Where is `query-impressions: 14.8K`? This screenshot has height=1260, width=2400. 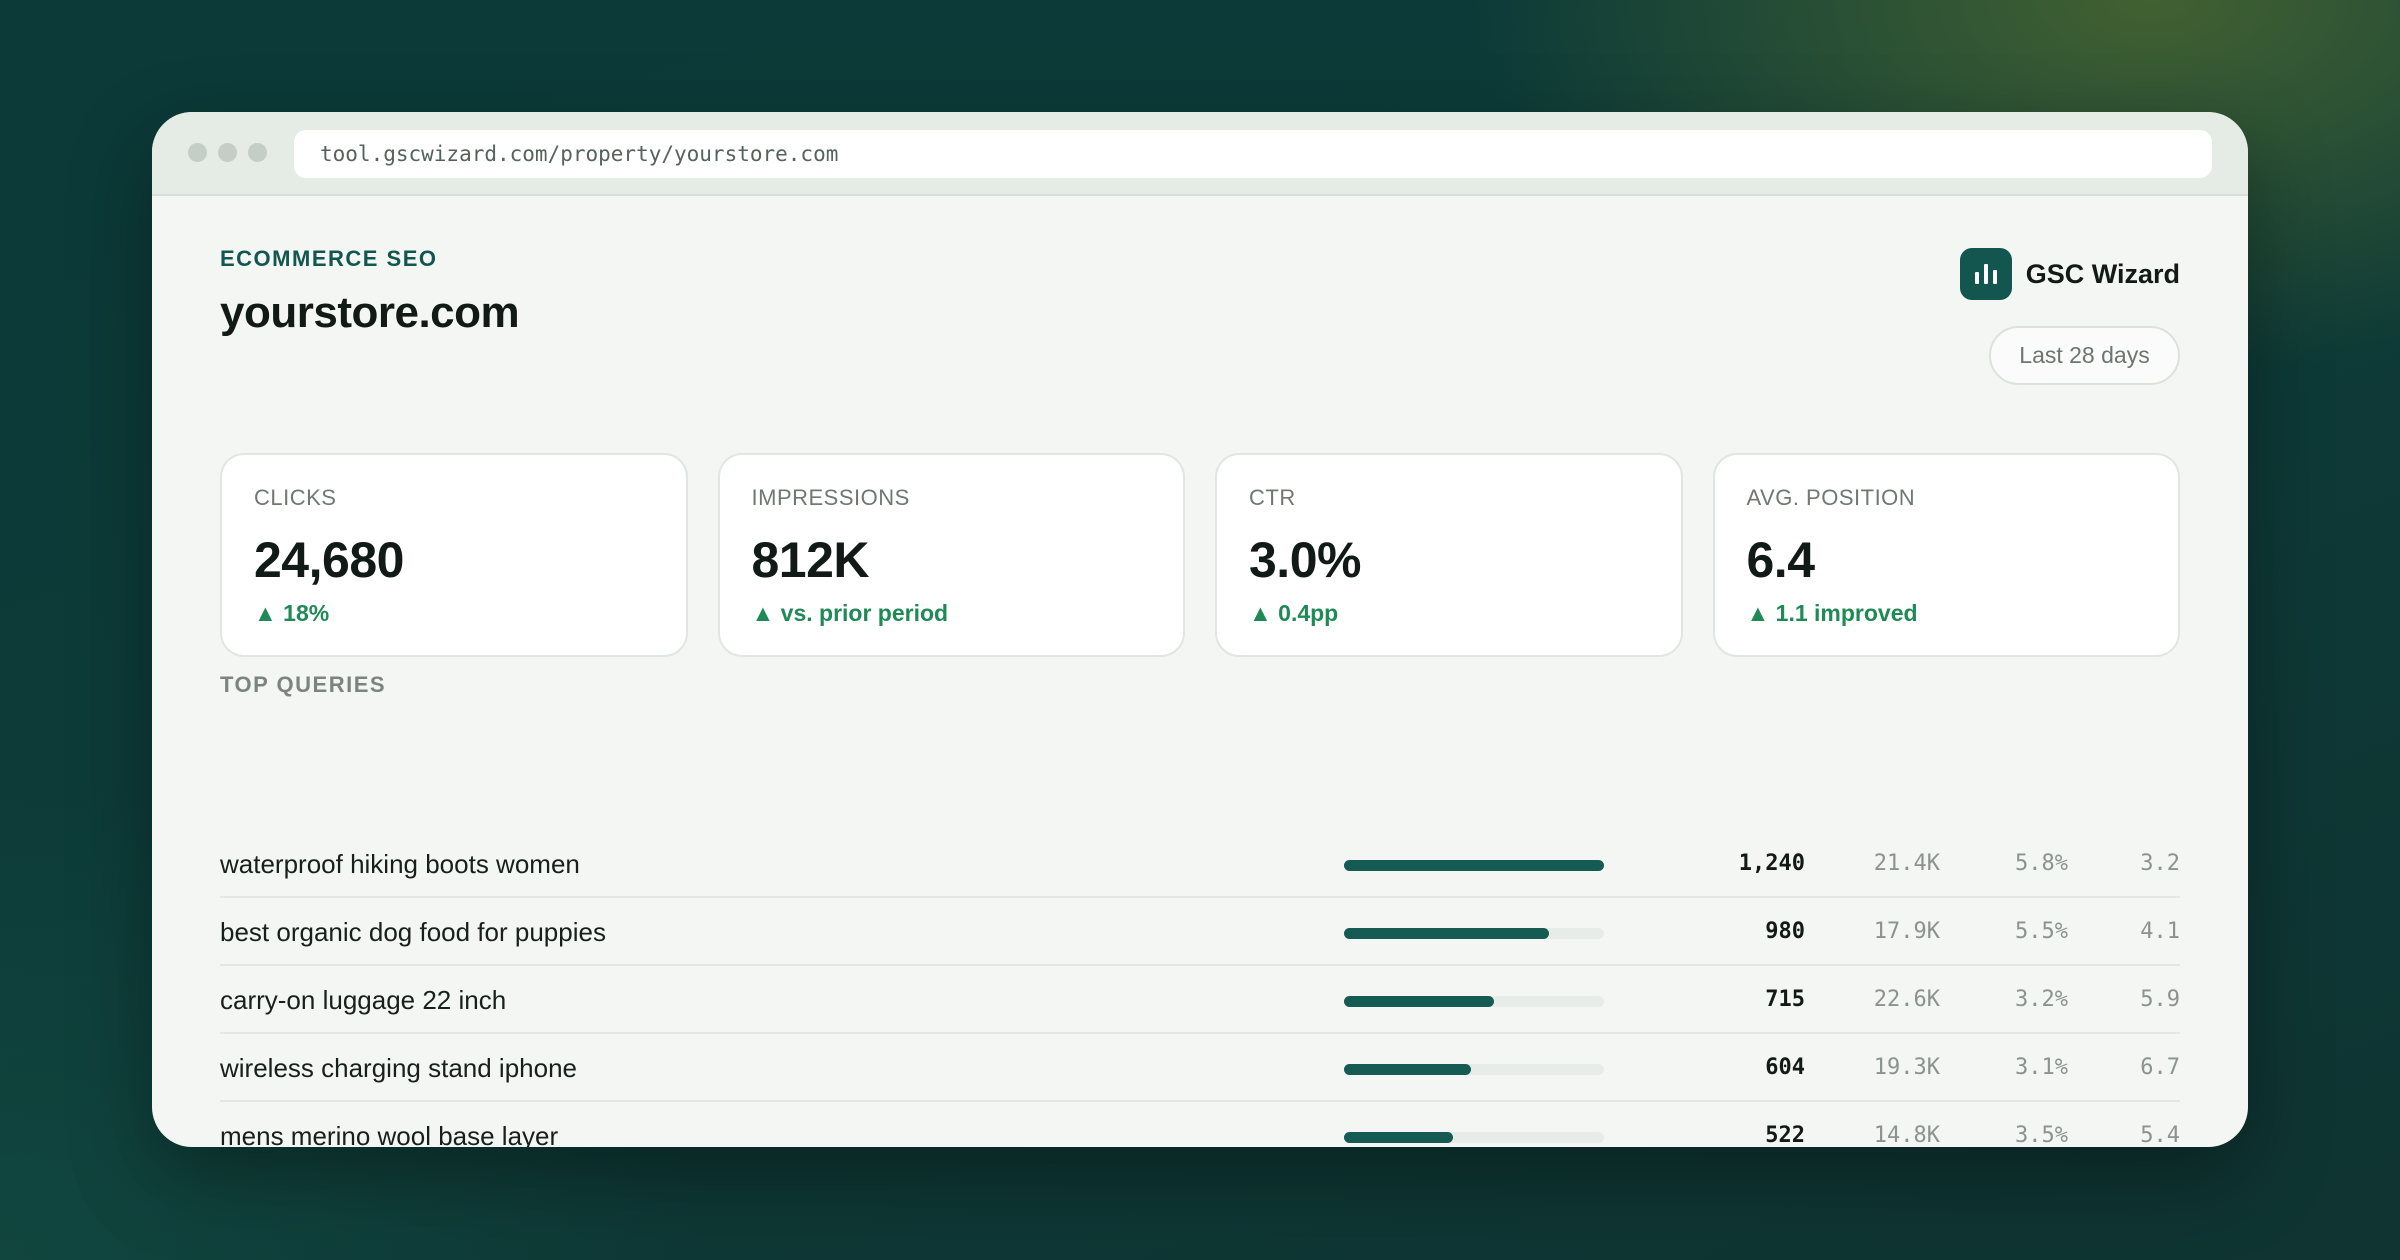
query-impressions: 14.8K is located at coordinates (1906, 1135).